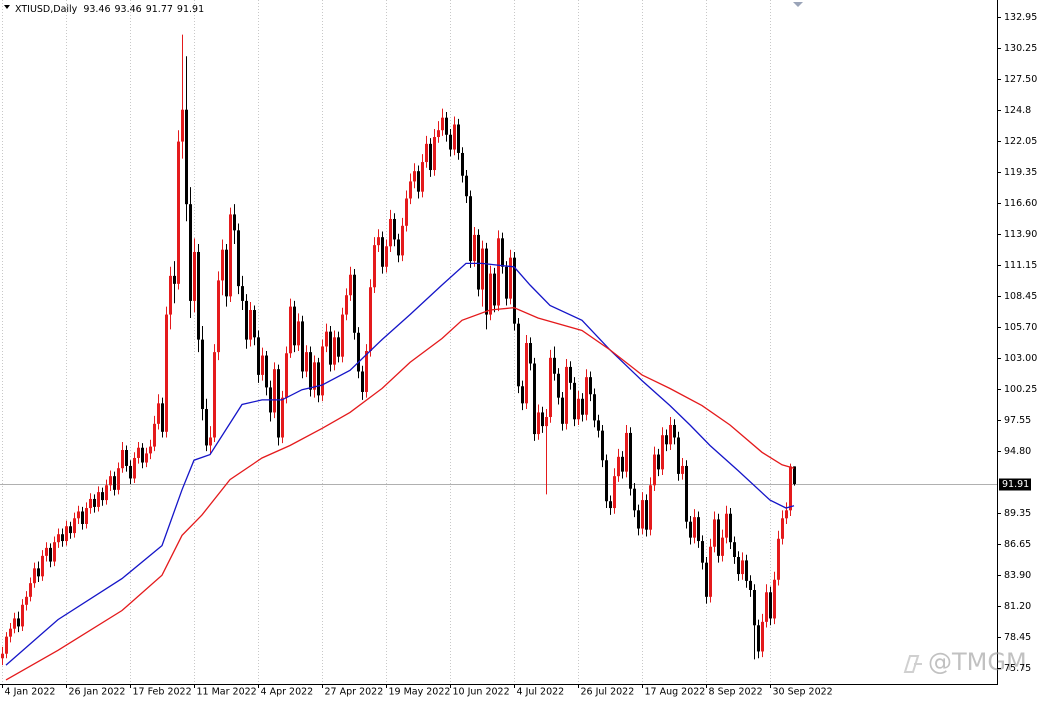 Image resolution: width=1040 pixels, height=708 pixels. I want to click on x-tick-label: 17 Aug 2022, so click(675, 692).